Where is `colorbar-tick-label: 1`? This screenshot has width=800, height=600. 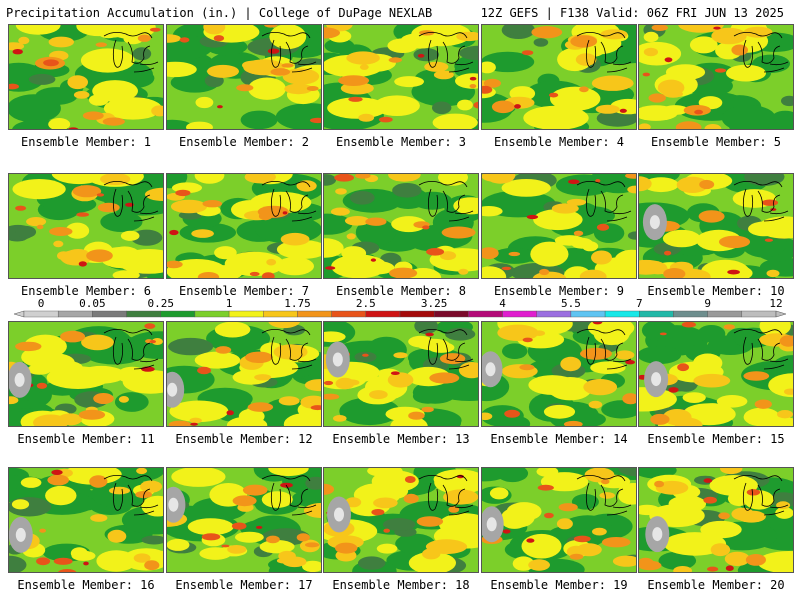
colorbar-tick-label: 1 is located at coordinates (229, 303).